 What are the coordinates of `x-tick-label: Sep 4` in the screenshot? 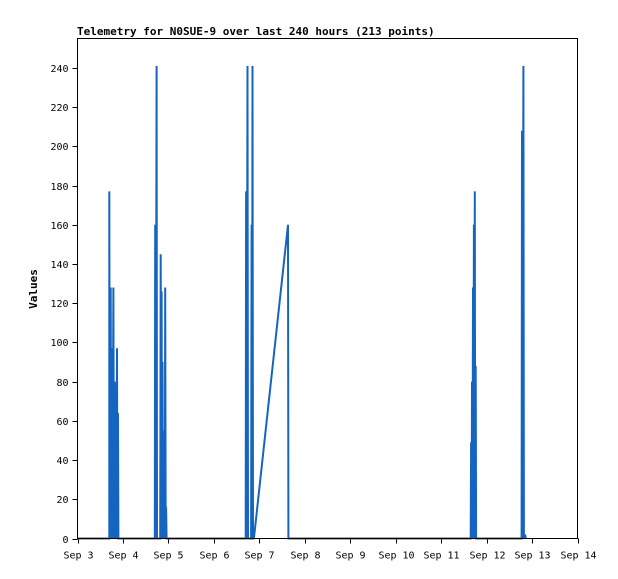 It's located at (123, 556).